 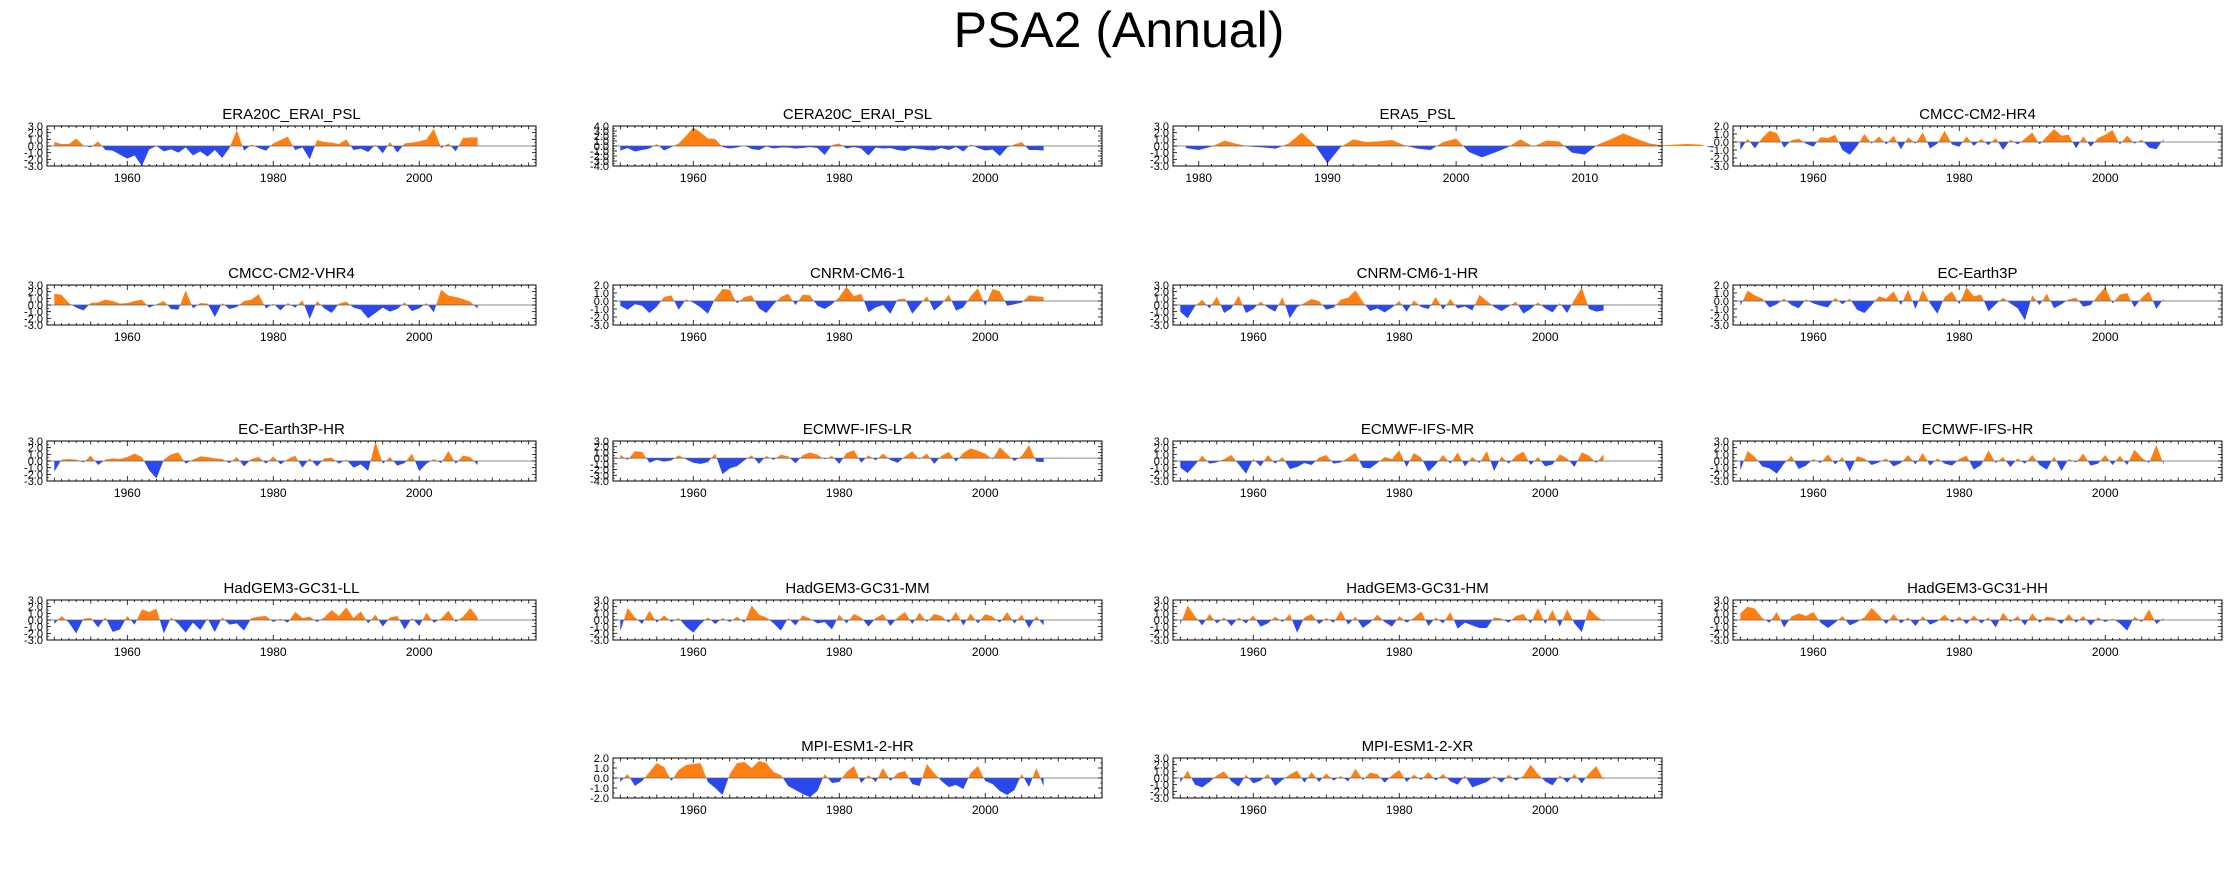 What do you see at coordinates (1418, 746) in the screenshot?
I see `panel-title: MPI-ESM1-2-XR` at bounding box center [1418, 746].